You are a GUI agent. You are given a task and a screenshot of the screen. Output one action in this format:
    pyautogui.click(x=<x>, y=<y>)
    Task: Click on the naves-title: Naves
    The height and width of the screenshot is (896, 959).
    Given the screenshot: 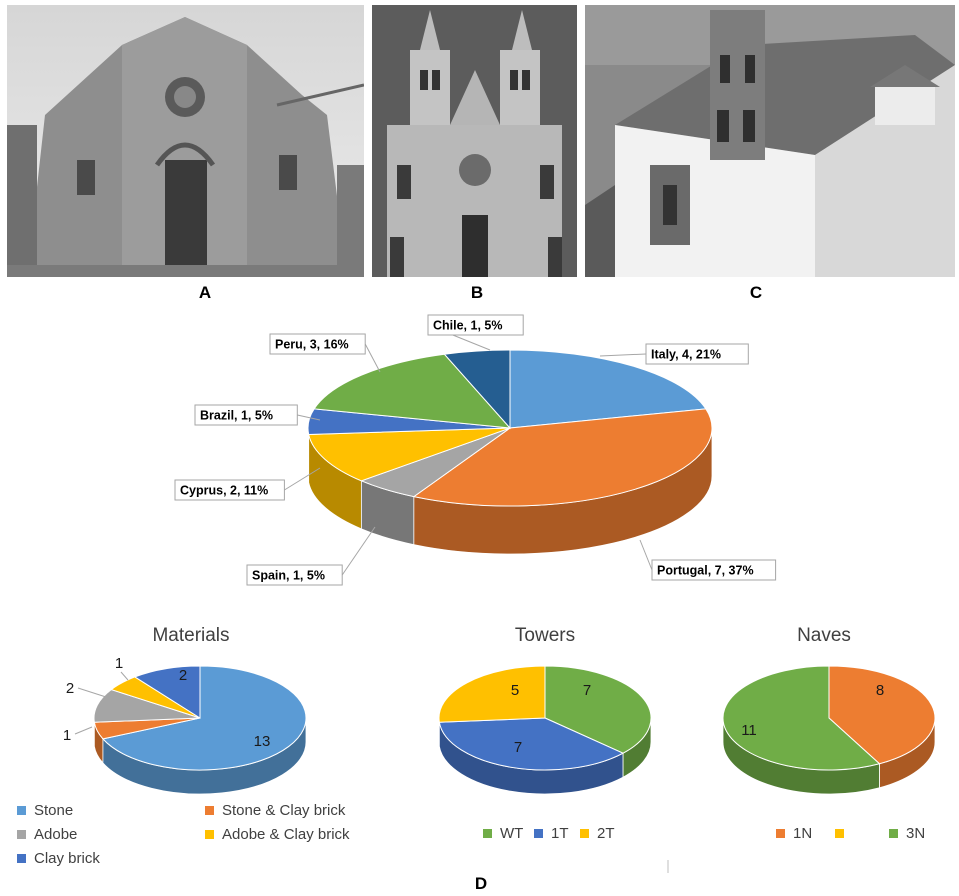 What is the action you would take?
    pyautogui.click(x=824, y=635)
    